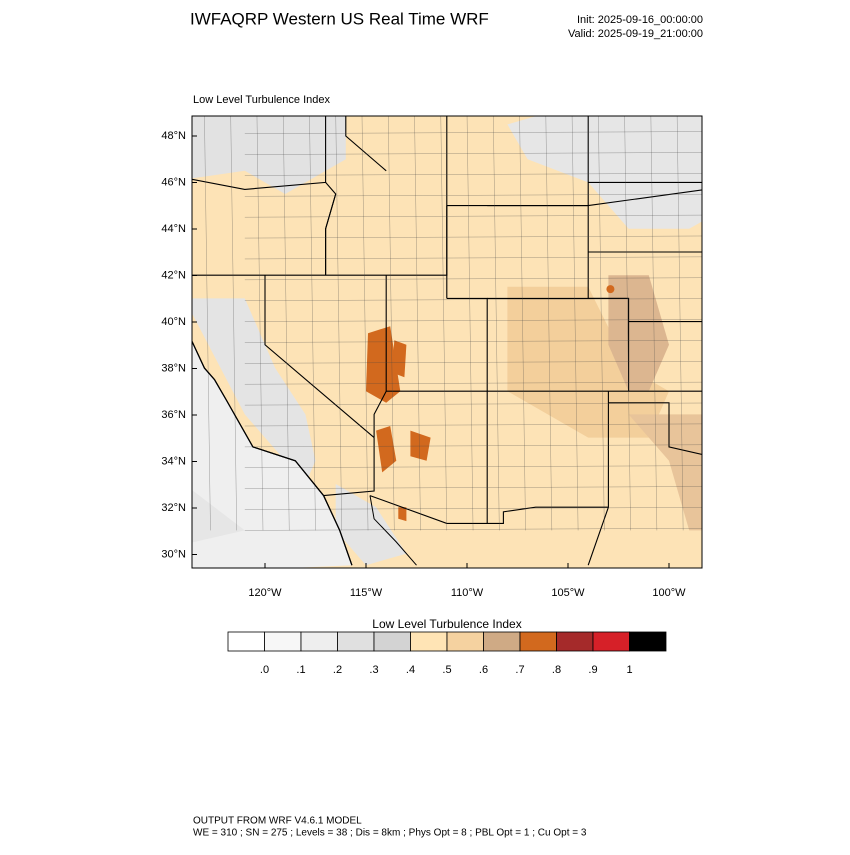  Describe the element at coordinates (339, 18) in the screenshot. I see `title: IWFAQRP Western US Real Time WRF` at that location.